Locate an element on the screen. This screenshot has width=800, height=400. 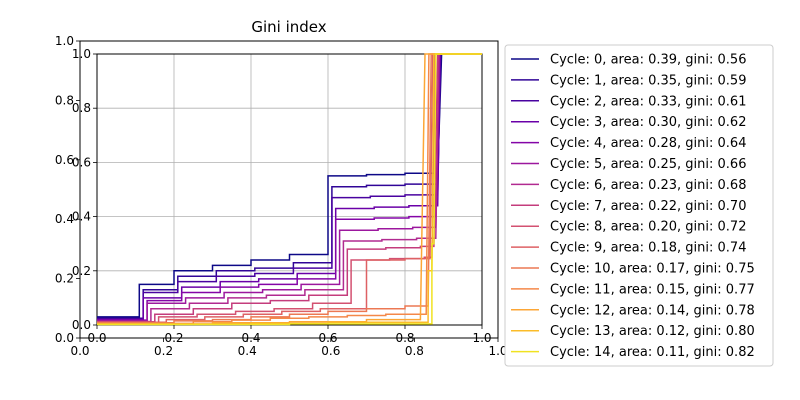
inner-y-tick-label: 0.0 is located at coordinates (81, 325).